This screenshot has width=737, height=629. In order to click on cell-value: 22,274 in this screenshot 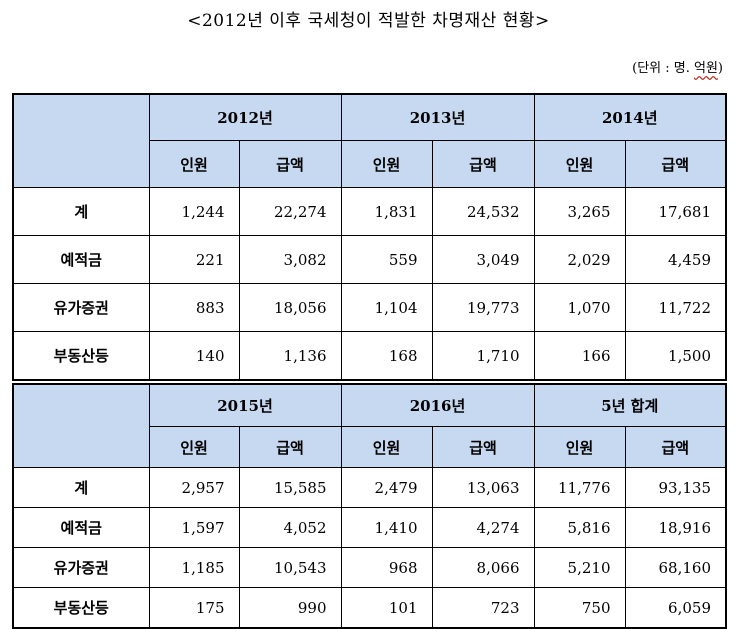, I will do `click(290, 211)`.